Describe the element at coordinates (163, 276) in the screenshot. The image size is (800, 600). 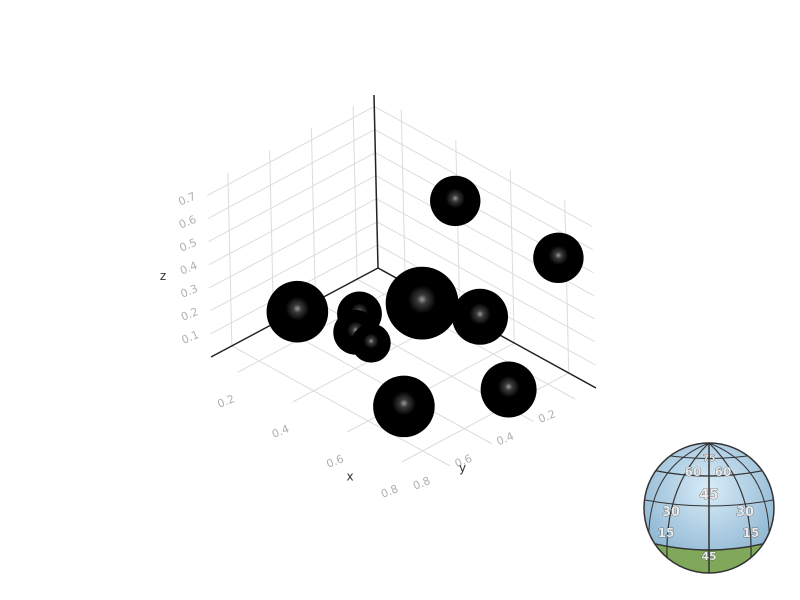
I see `z-axis-label: z` at that location.